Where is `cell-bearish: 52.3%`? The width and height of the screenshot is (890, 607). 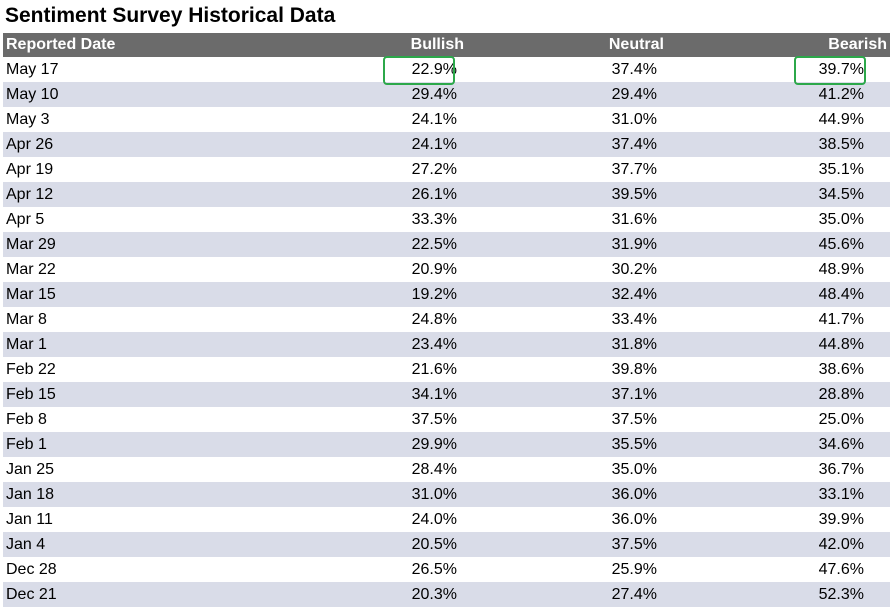 cell-bearish: 52.3% is located at coordinates (778, 594).